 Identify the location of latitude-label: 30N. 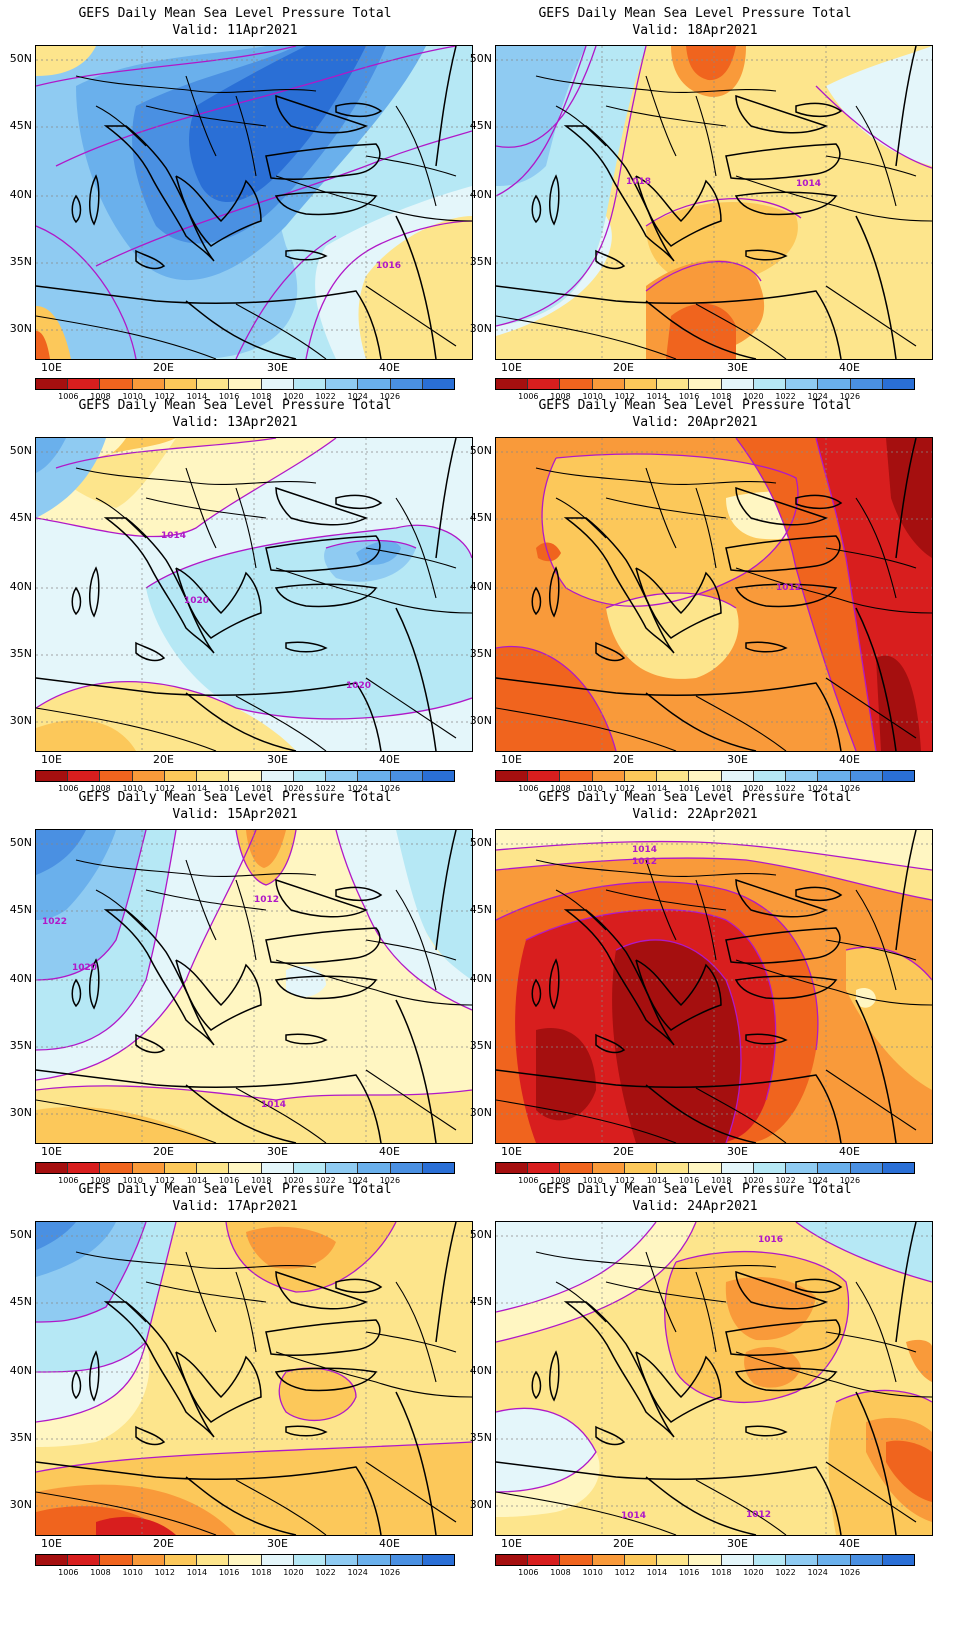
(20, 1112).